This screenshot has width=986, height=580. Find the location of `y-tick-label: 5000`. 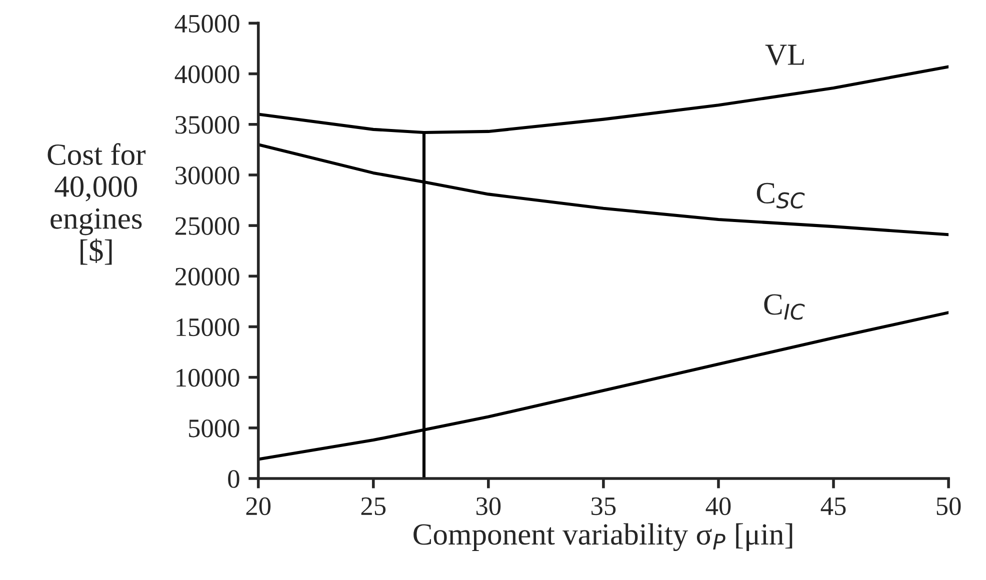

y-tick-label: 5000 is located at coordinates (214, 429).